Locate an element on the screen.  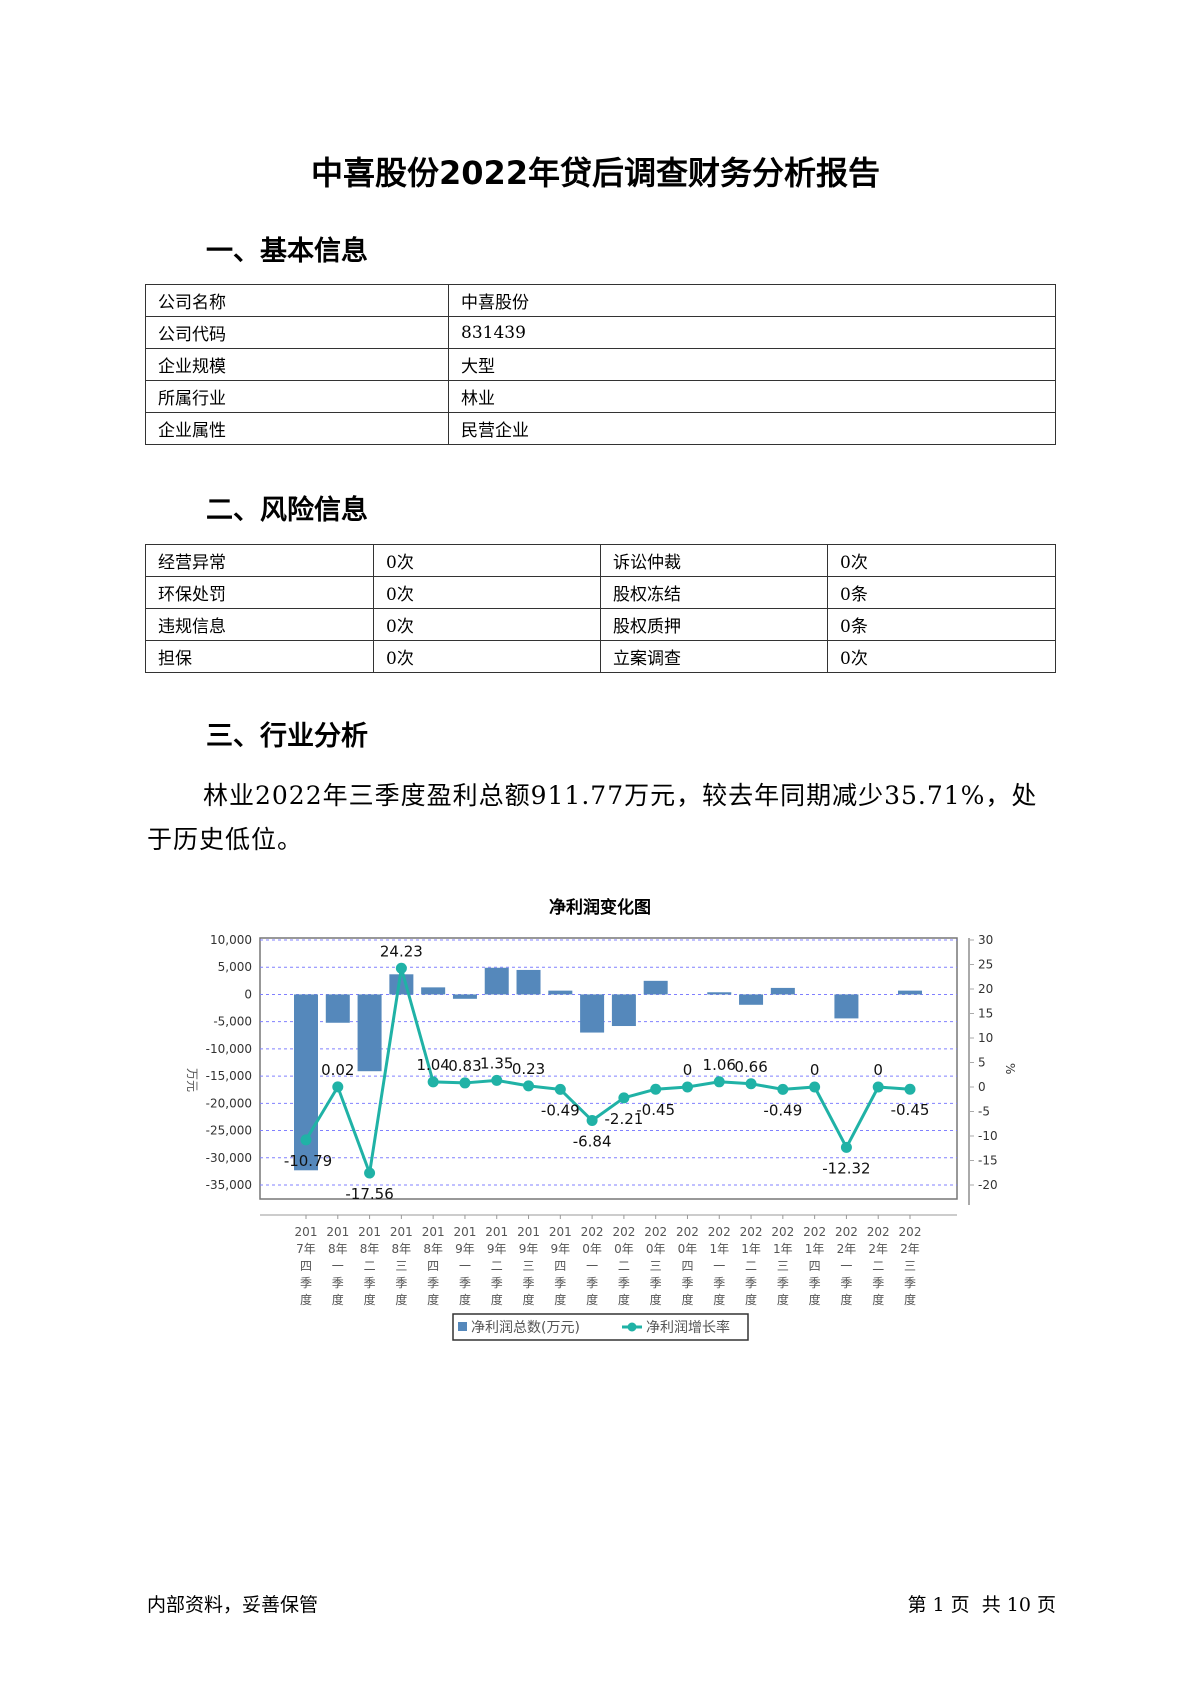
x-tick-label: 201 8年一季度 is located at coordinates (337, 1266).